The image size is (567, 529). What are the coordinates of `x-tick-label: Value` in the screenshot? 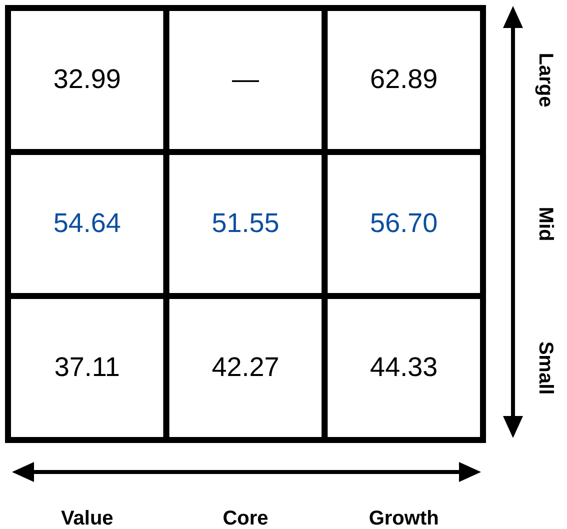 It's located at (87, 518).